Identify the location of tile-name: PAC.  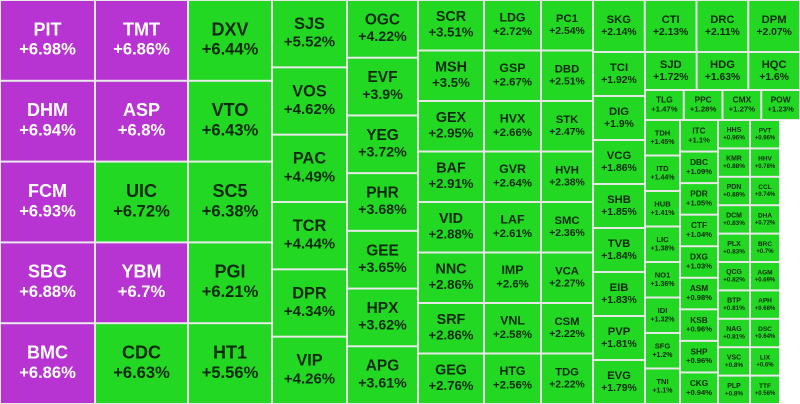
(309, 159).